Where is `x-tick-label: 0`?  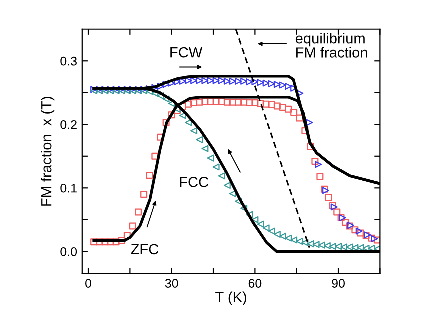
x-tick-label: 0 is located at coordinates (89, 283).